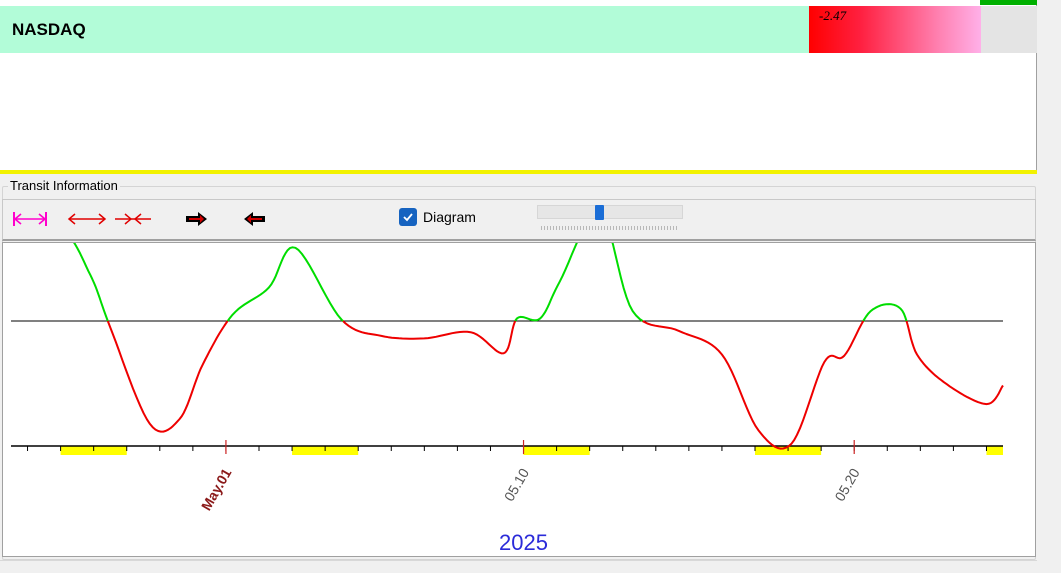 The width and height of the screenshot is (1061, 573). Describe the element at coordinates (30, 219) in the screenshot. I see `fit-range-icon` at that location.